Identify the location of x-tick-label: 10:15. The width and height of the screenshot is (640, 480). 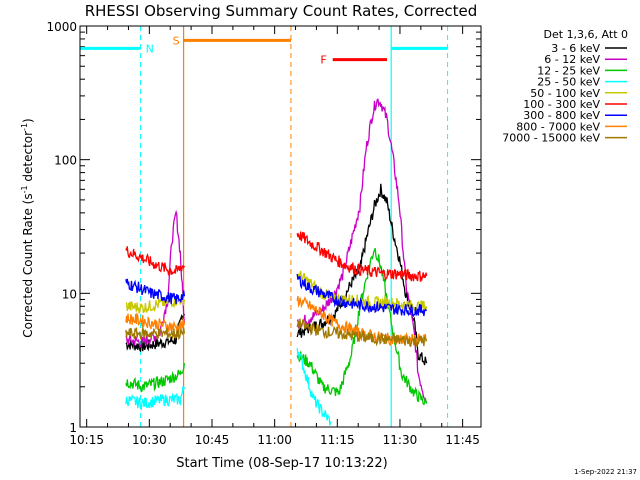
(86, 440).